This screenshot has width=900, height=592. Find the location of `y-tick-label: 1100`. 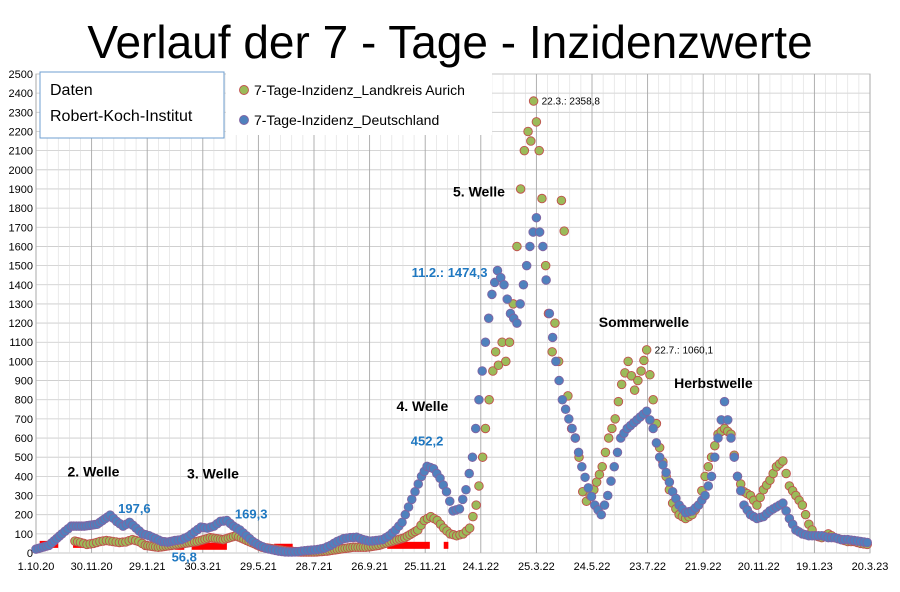

y-tick-label: 1100 is located at coordinates (21, 343).